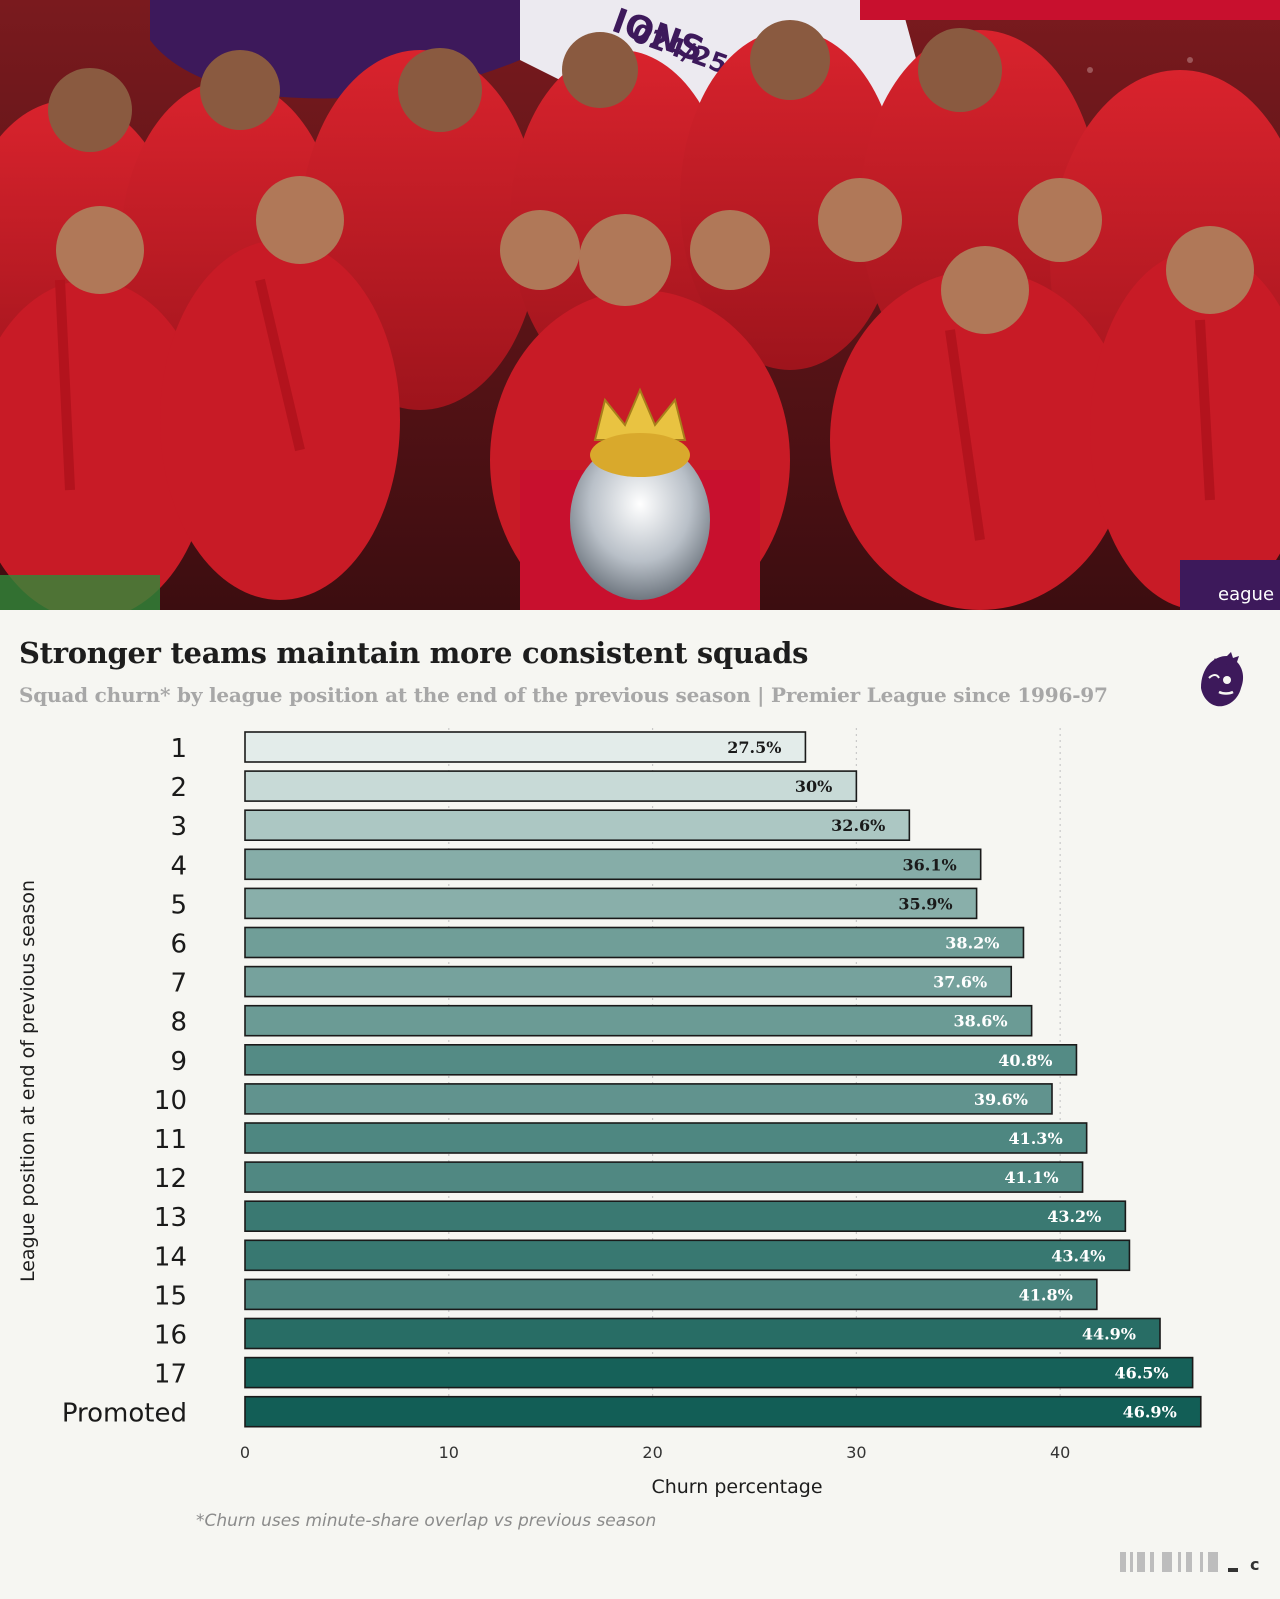 This screenshot has width=1280, height=1599. What do you see at coordinates (170, 1179) in the screenshot?
I see `category-label: 12` at bounding box center [170, 1179].